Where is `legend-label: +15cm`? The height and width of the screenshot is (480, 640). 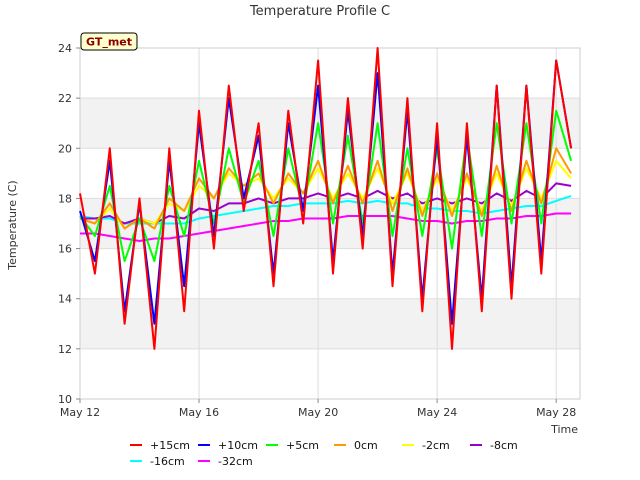 legend-label: +15cm is located at coordinates (170, 445).